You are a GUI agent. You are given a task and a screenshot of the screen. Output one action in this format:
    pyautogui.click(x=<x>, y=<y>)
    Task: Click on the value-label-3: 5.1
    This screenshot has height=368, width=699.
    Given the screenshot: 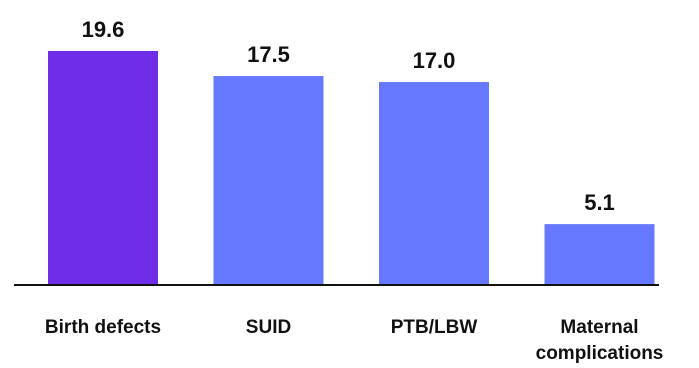 What is the action you would take?
    pyautogui.click(x=599, y=202)
    